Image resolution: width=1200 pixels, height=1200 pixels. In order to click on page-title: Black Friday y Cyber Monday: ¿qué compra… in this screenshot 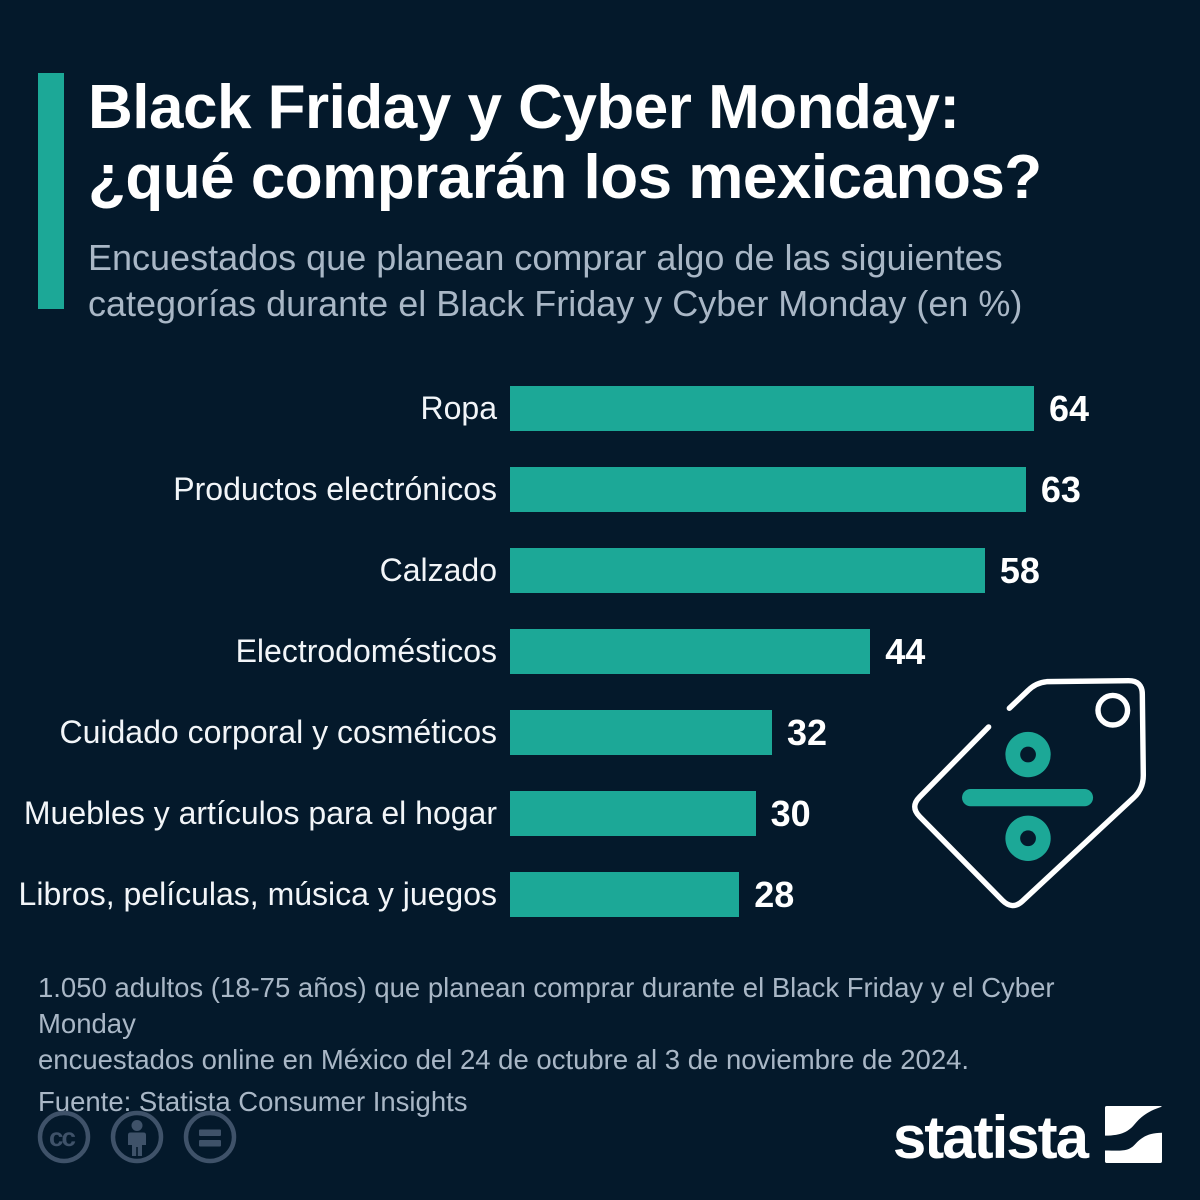, I will do `click(629, 143)`.